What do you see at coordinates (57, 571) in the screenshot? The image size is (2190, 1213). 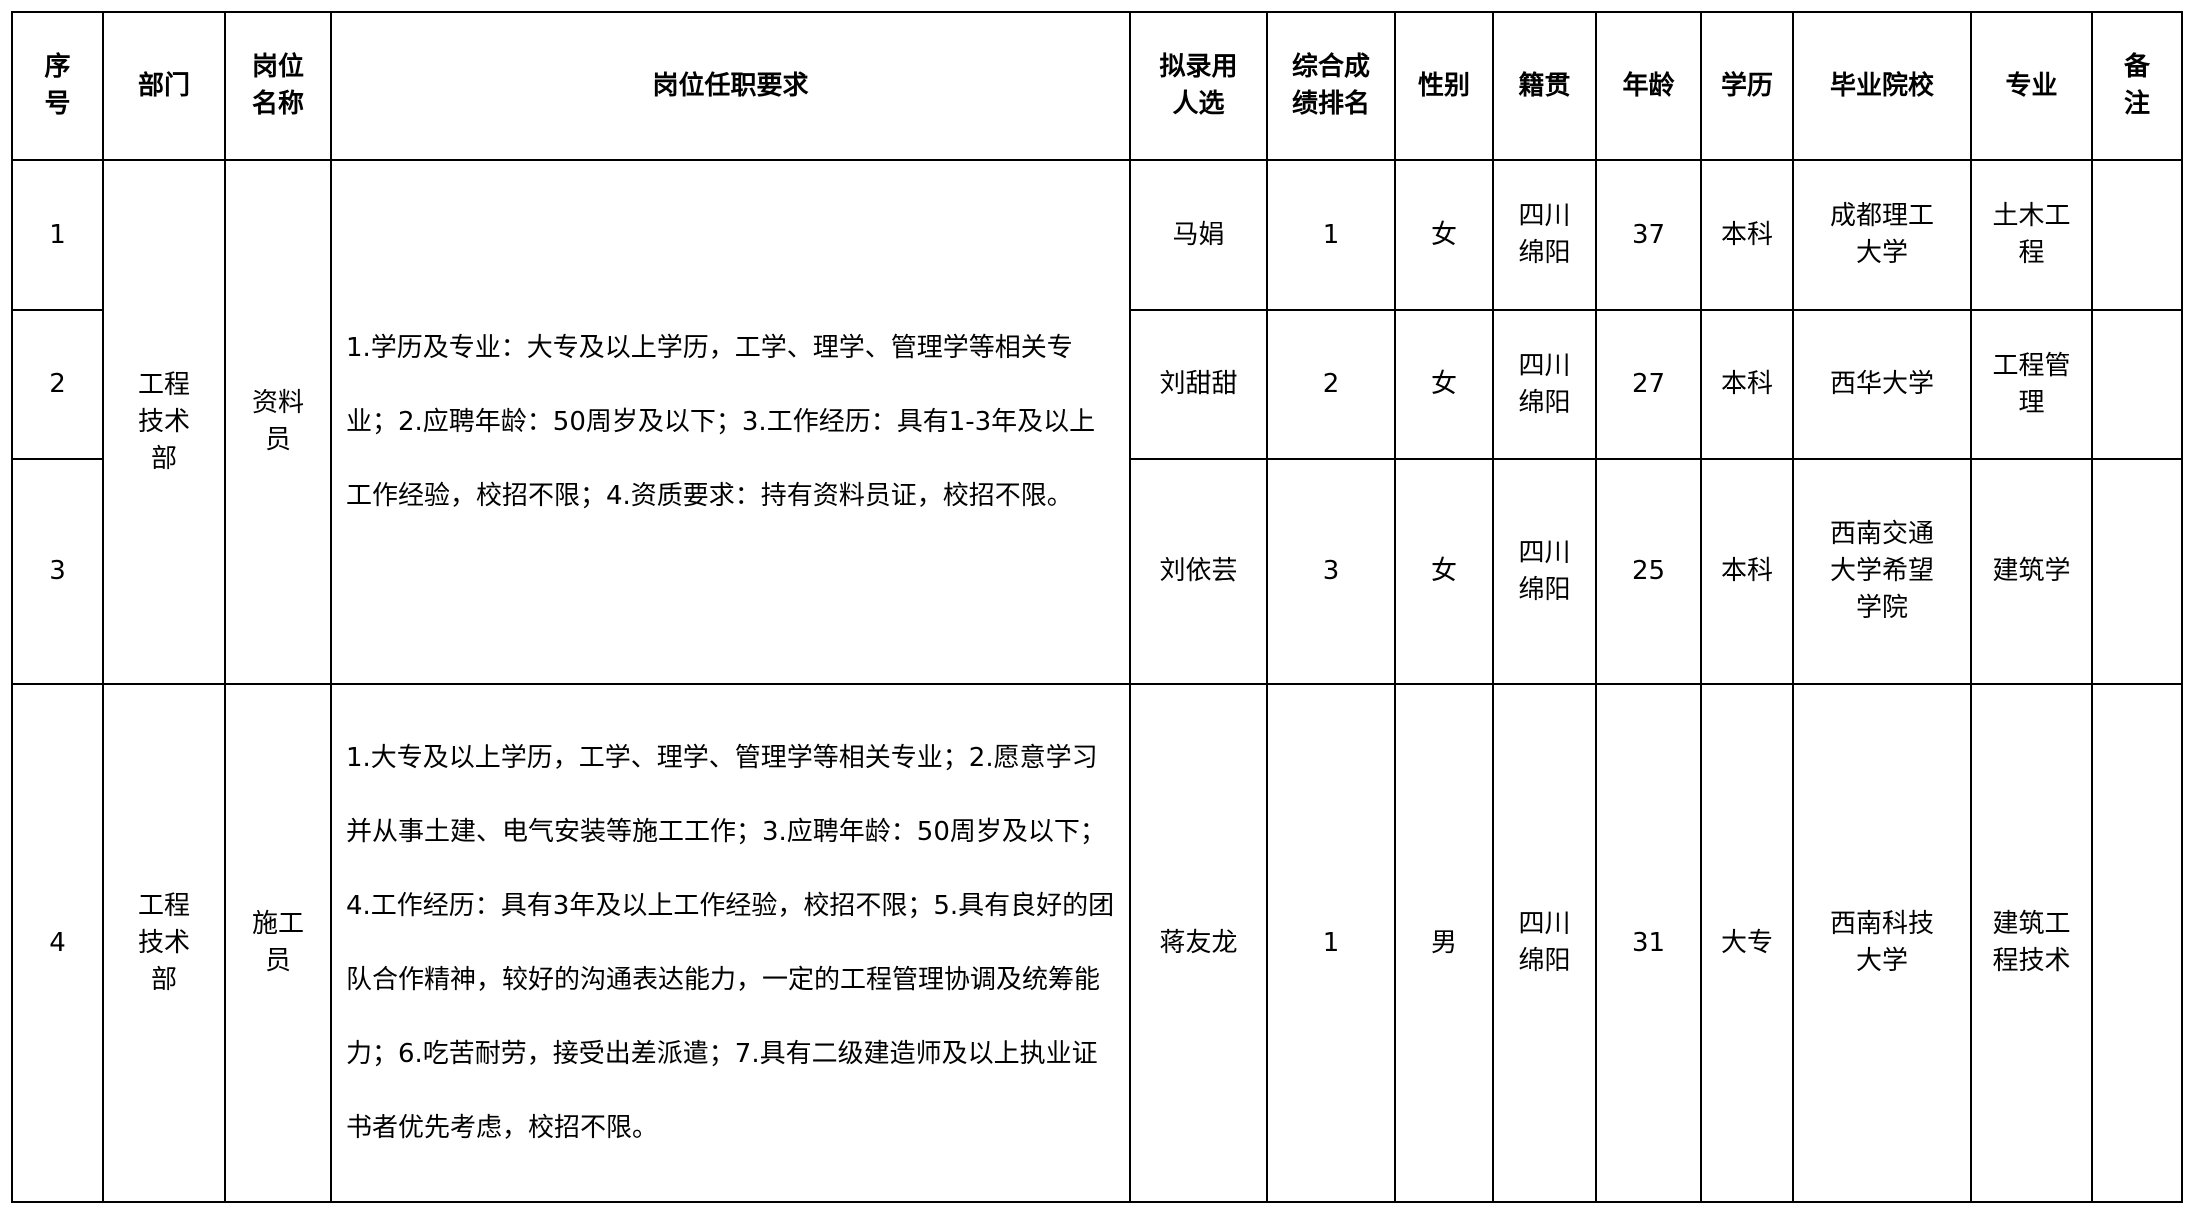 I see `cell-no: 3` at bounding box center [57, 571].